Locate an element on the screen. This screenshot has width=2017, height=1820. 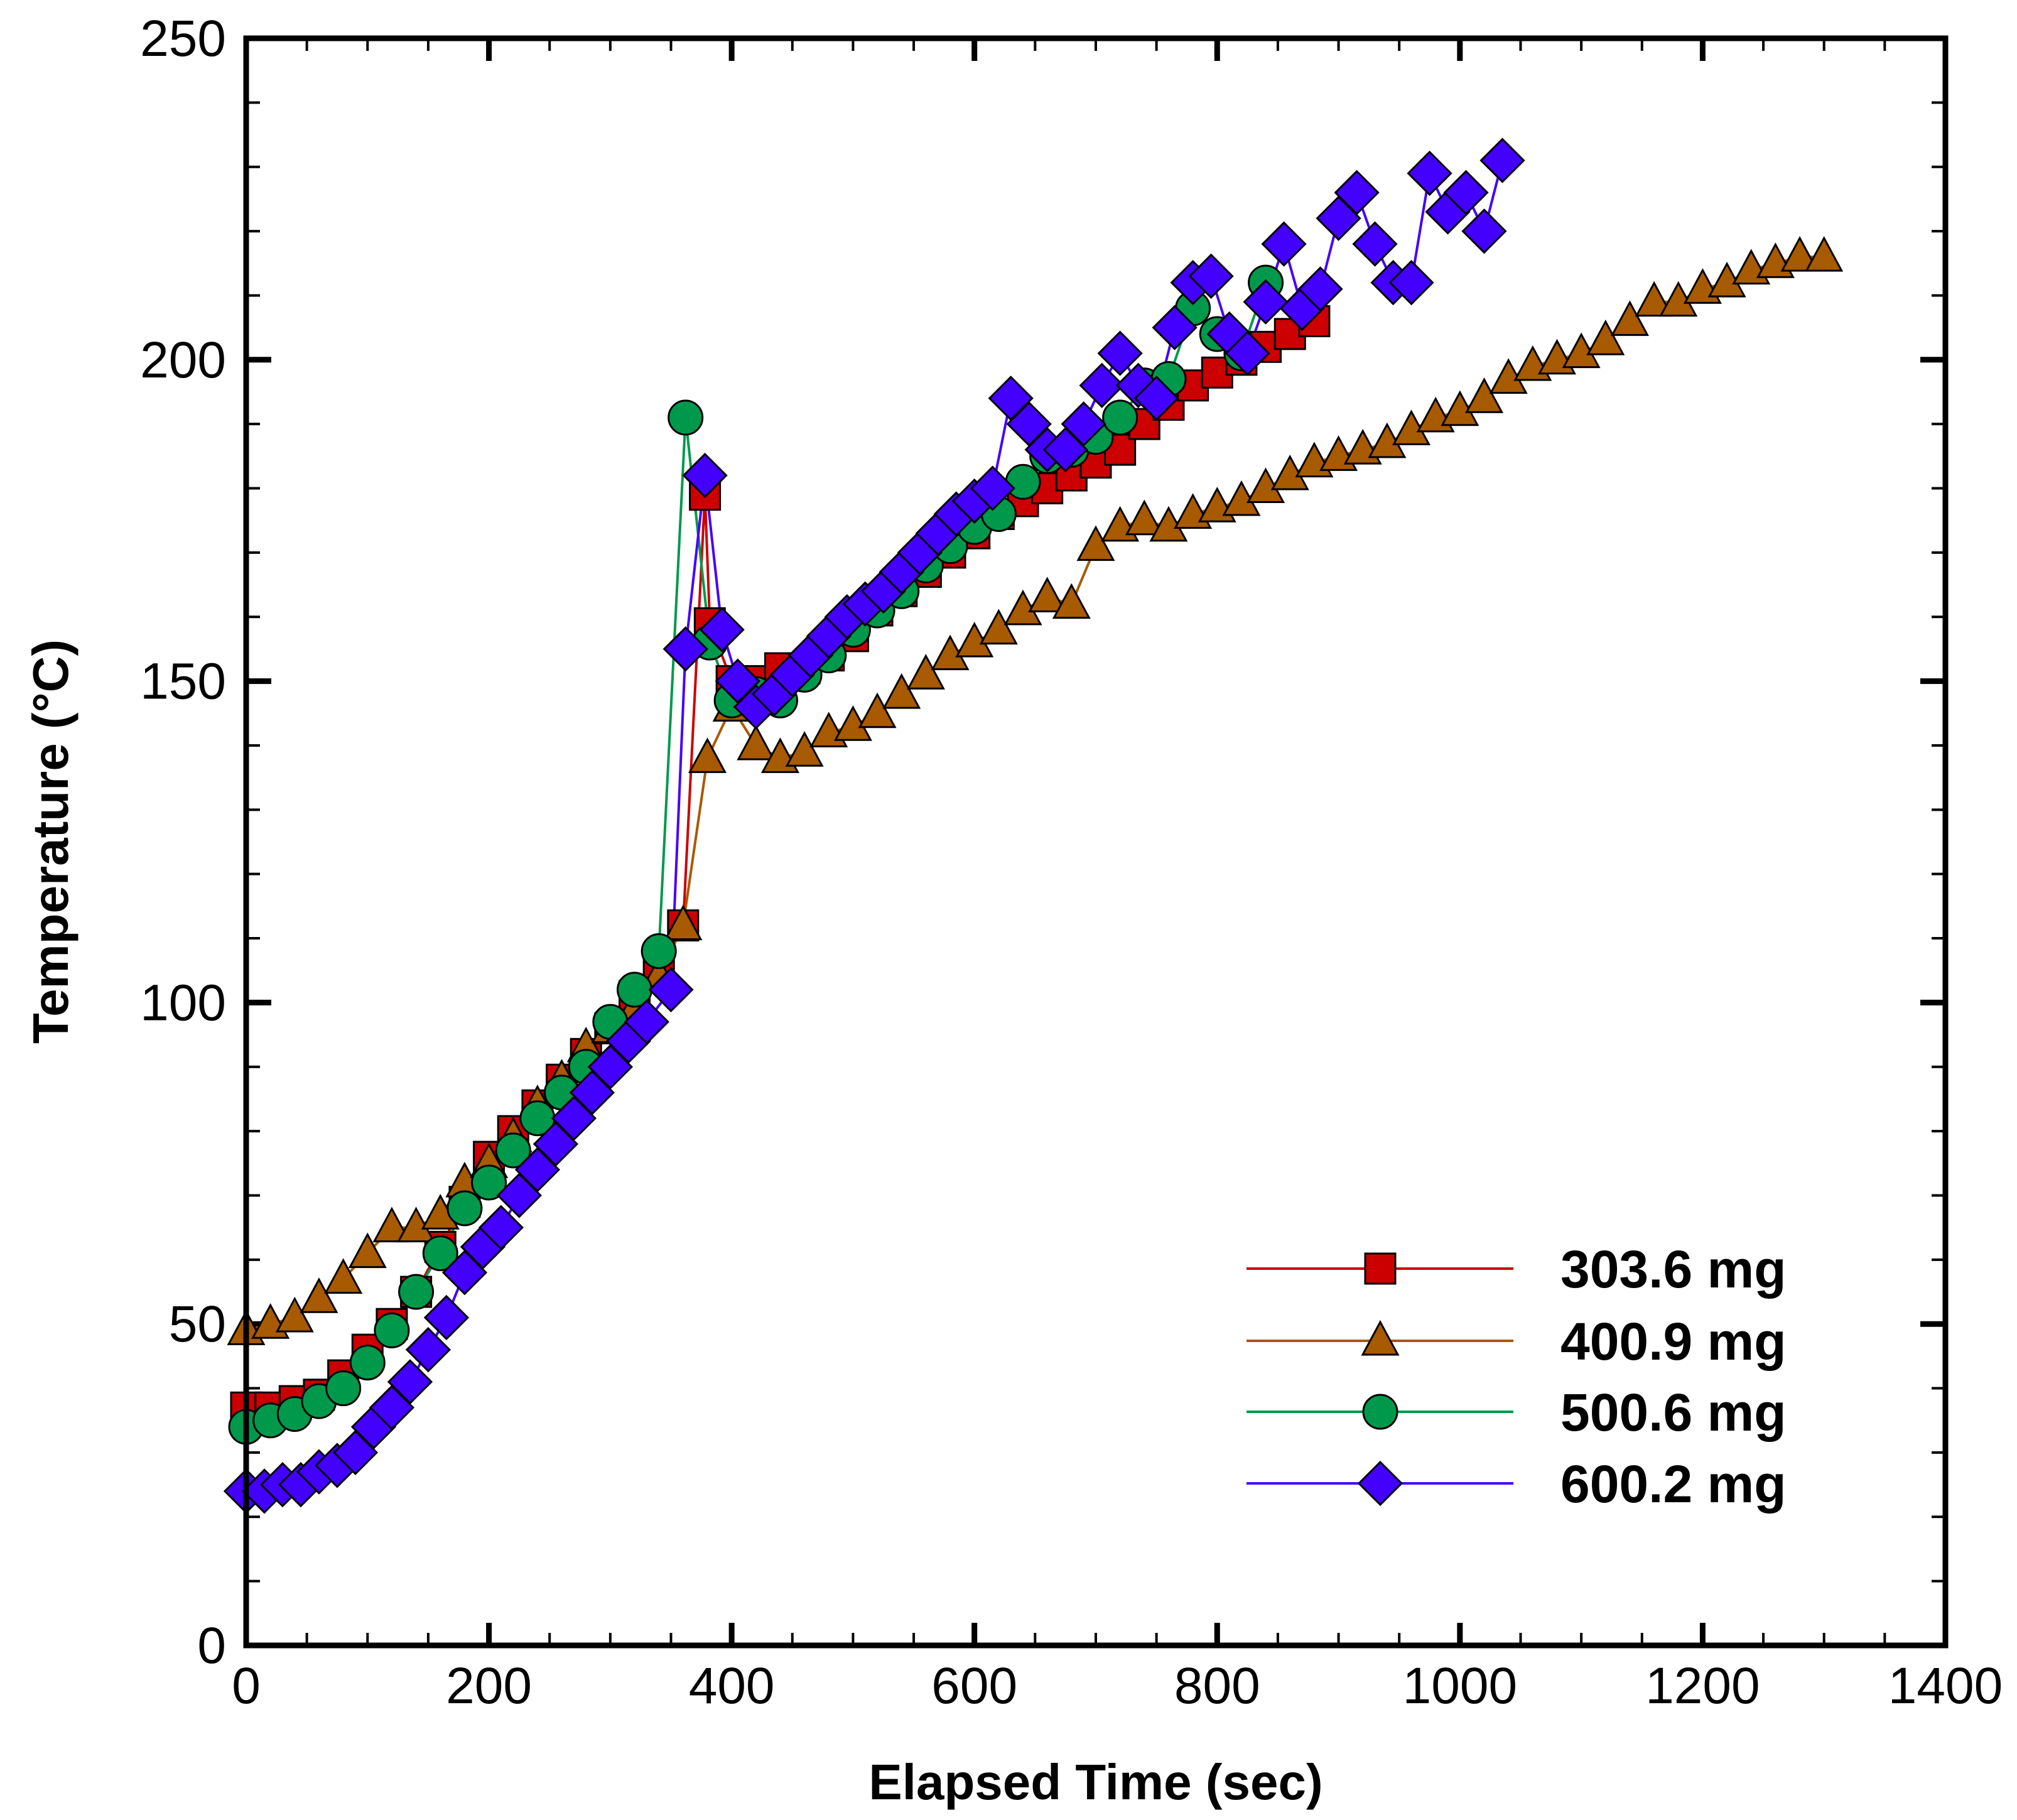
x-tick-label: 400 is located at coordinates (732, 1685).